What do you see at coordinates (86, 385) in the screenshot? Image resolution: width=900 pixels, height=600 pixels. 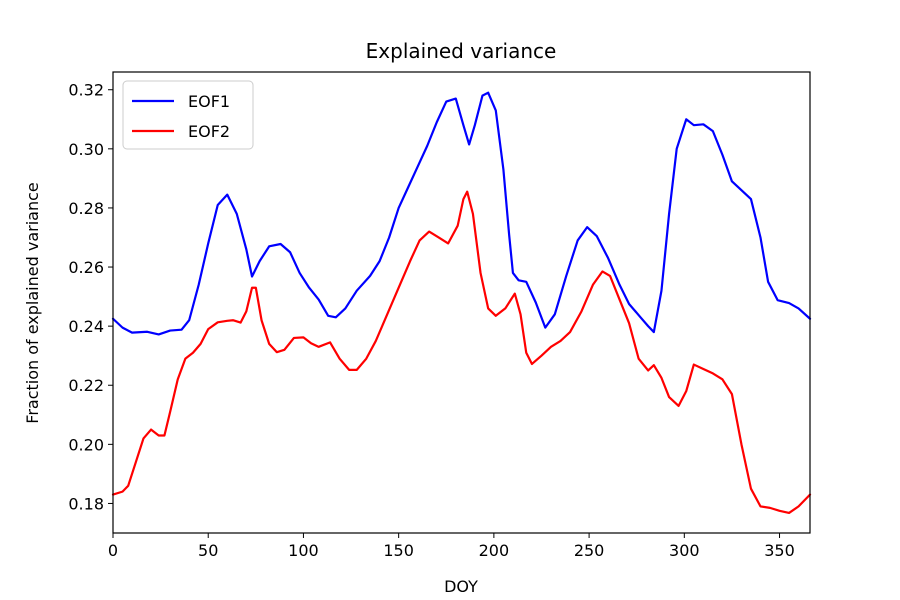 I see `y-tick-label: 0.22` at bounding box center [86, 385].